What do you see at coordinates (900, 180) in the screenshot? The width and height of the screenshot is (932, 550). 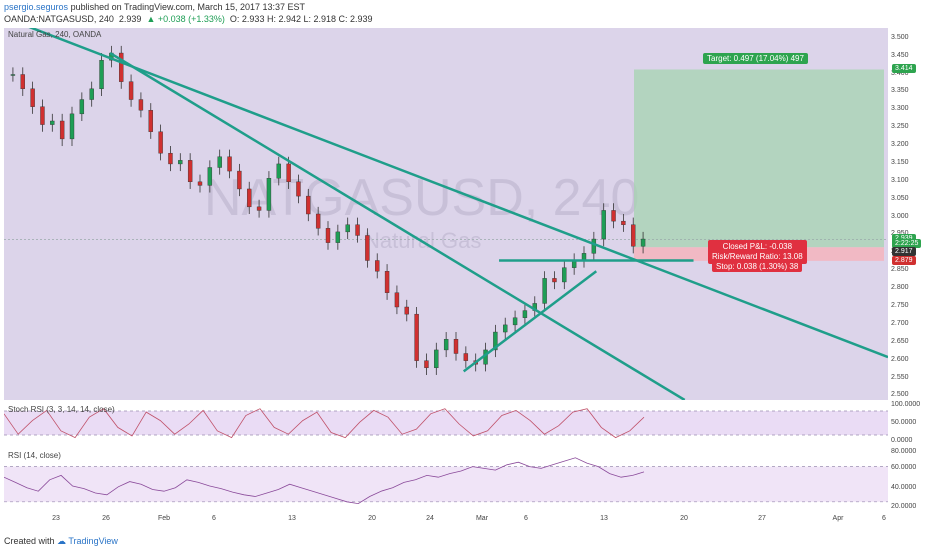 I see `price-tick: 3.100` at bounding box center [900, 180].